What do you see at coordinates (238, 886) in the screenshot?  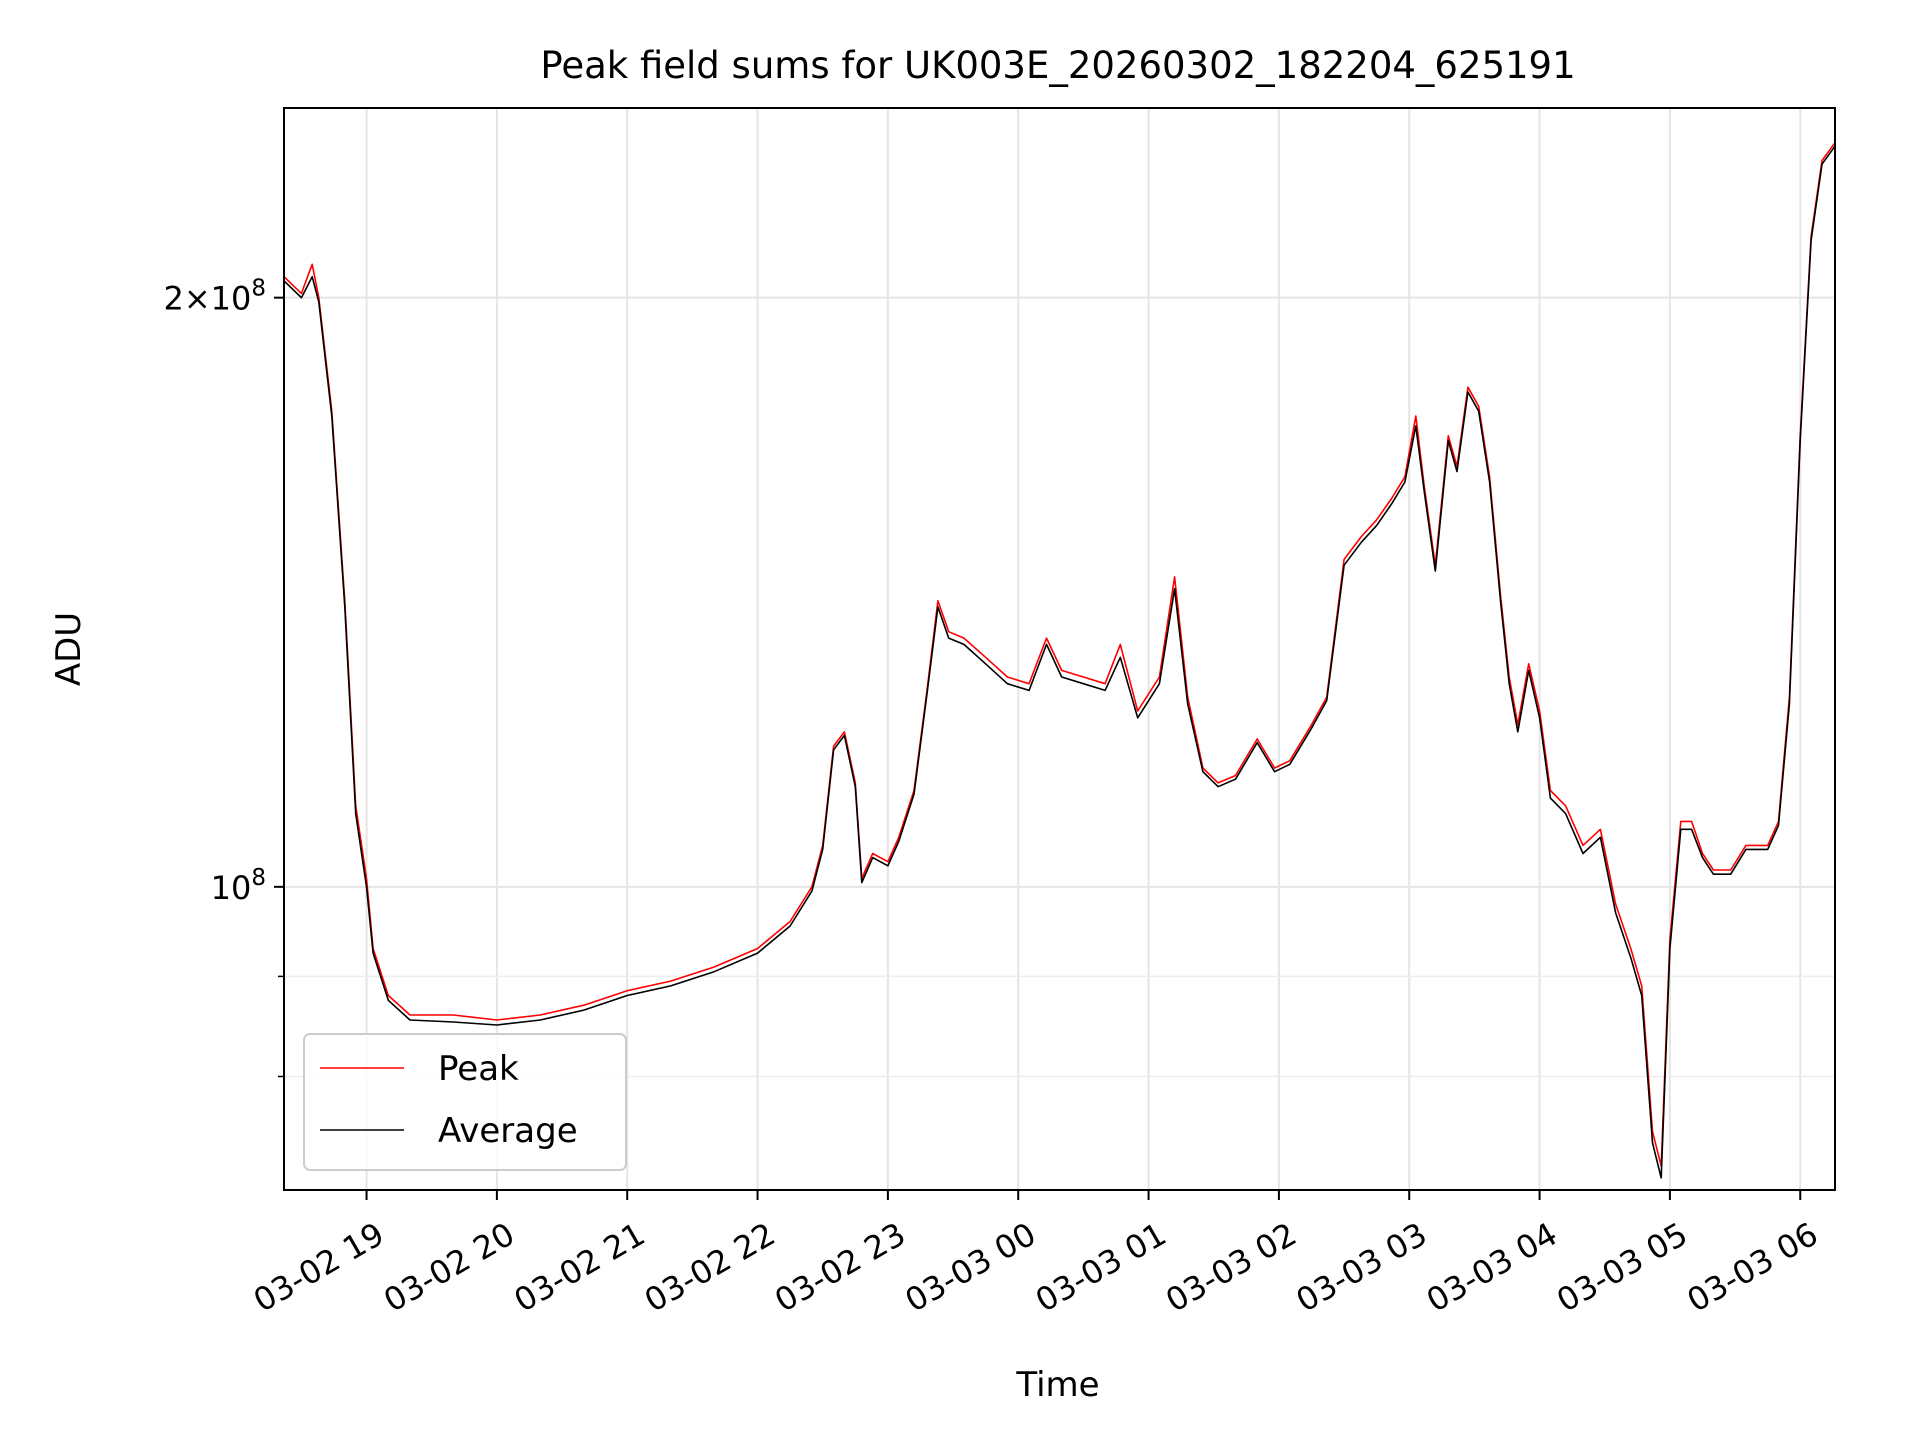 I see `y-tick-label: 108` at bounding box center [238, 886].